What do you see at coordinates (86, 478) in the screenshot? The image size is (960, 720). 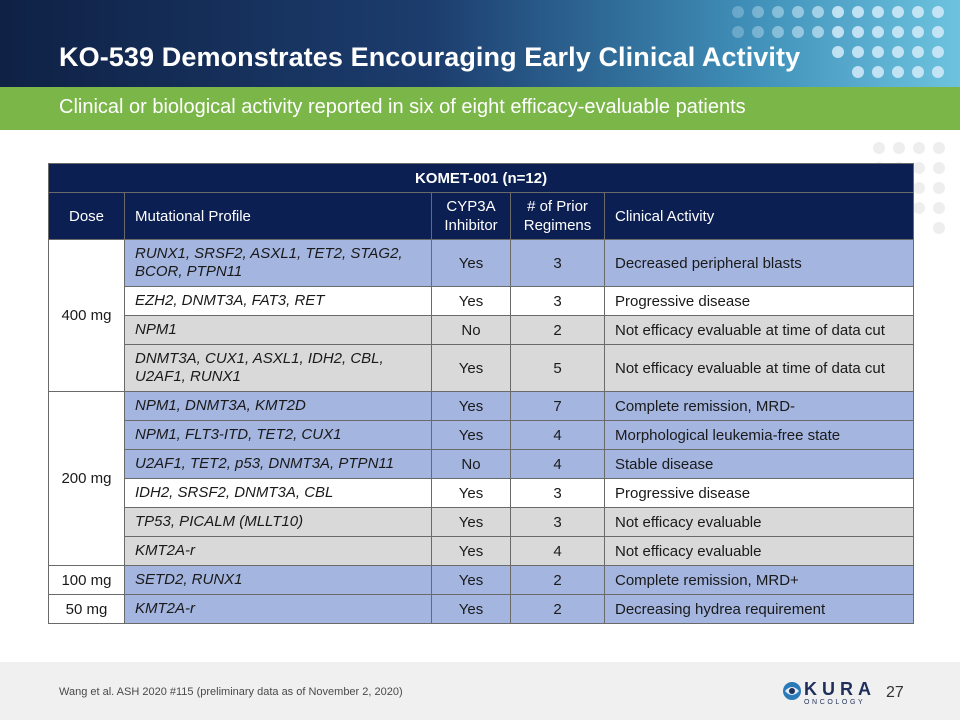 I see `dose-group-cell: 200 mg` at bounding box center [86, 478].